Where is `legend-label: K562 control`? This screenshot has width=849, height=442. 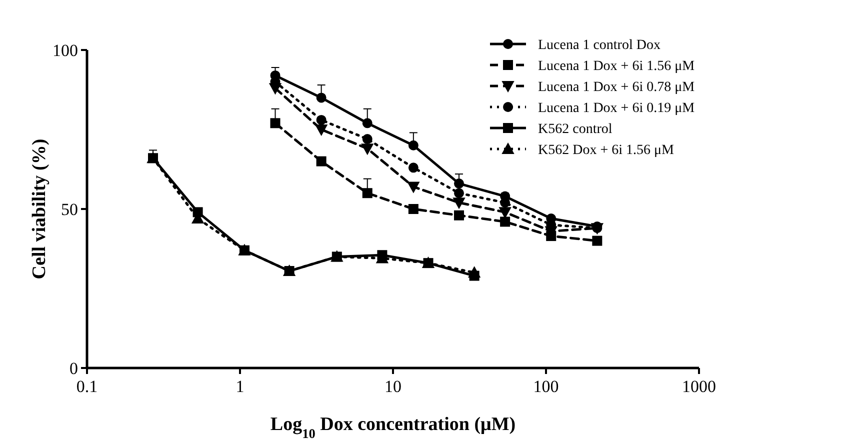 legend-label: K562 control is located at coordinates (575, 129).